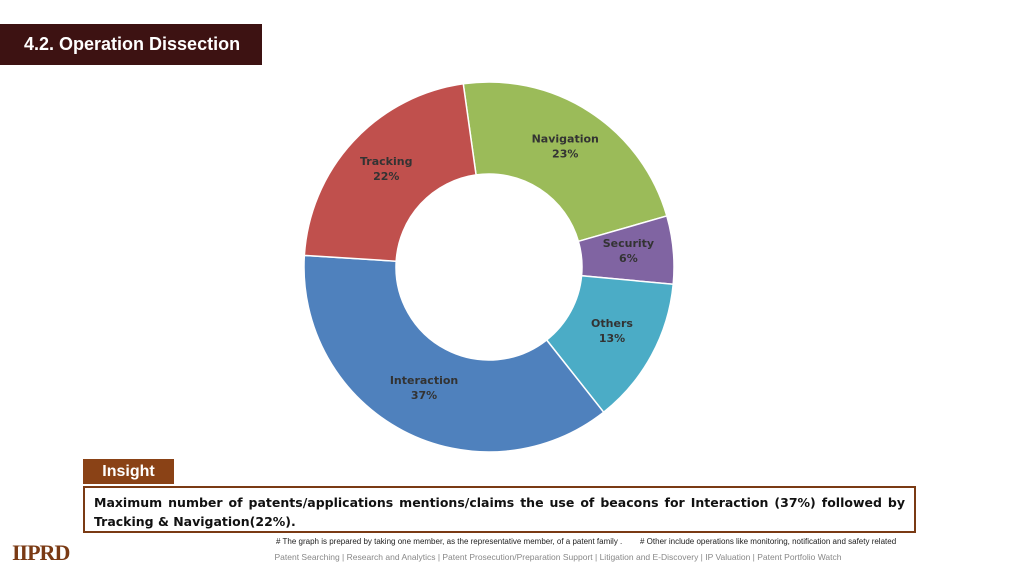 The width and height of the screenshot is (1024, 575). I want to click on slice-value-label: 23%, so click(565, 154).